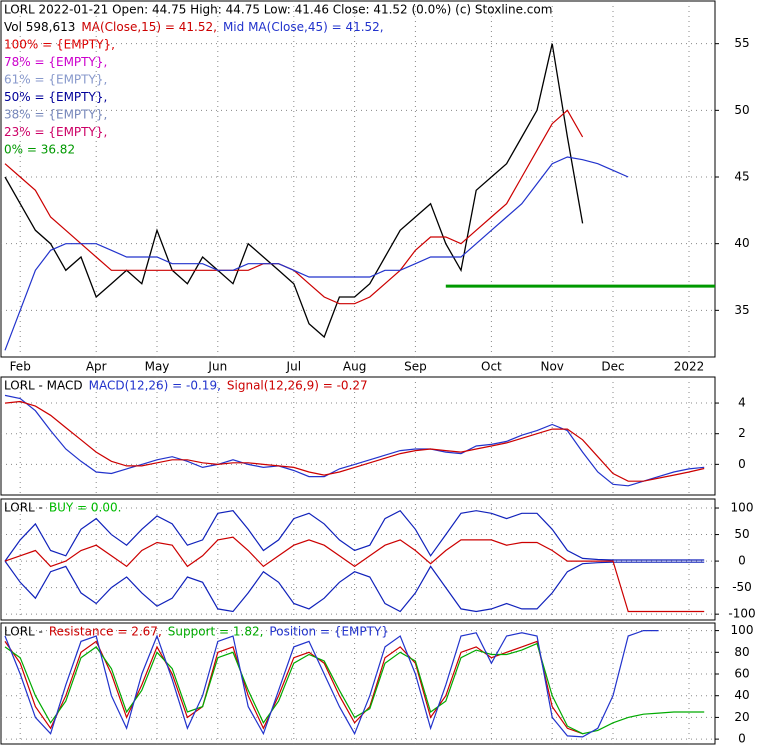 Image resolution: width=780 pixels, height=745 pixels. What do you see at coordinates (689, 367) in the screenshot?
I see `x-tick-label: 2022` at bounding box center [689, 367].